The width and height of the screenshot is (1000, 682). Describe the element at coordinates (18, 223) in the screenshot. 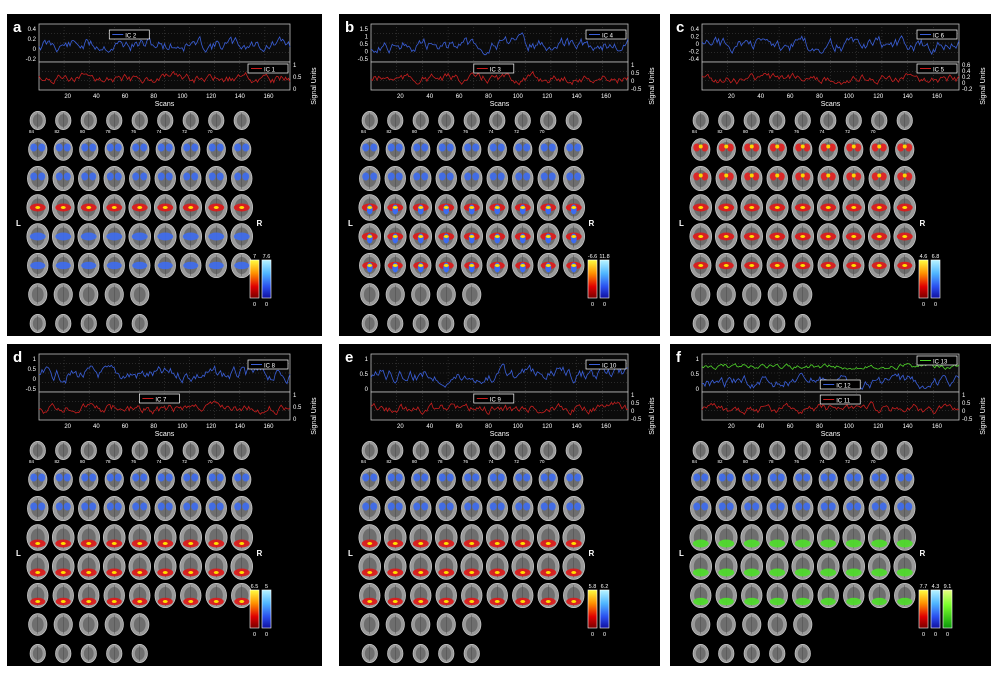

I see `left-orientation-label: L` at that location.